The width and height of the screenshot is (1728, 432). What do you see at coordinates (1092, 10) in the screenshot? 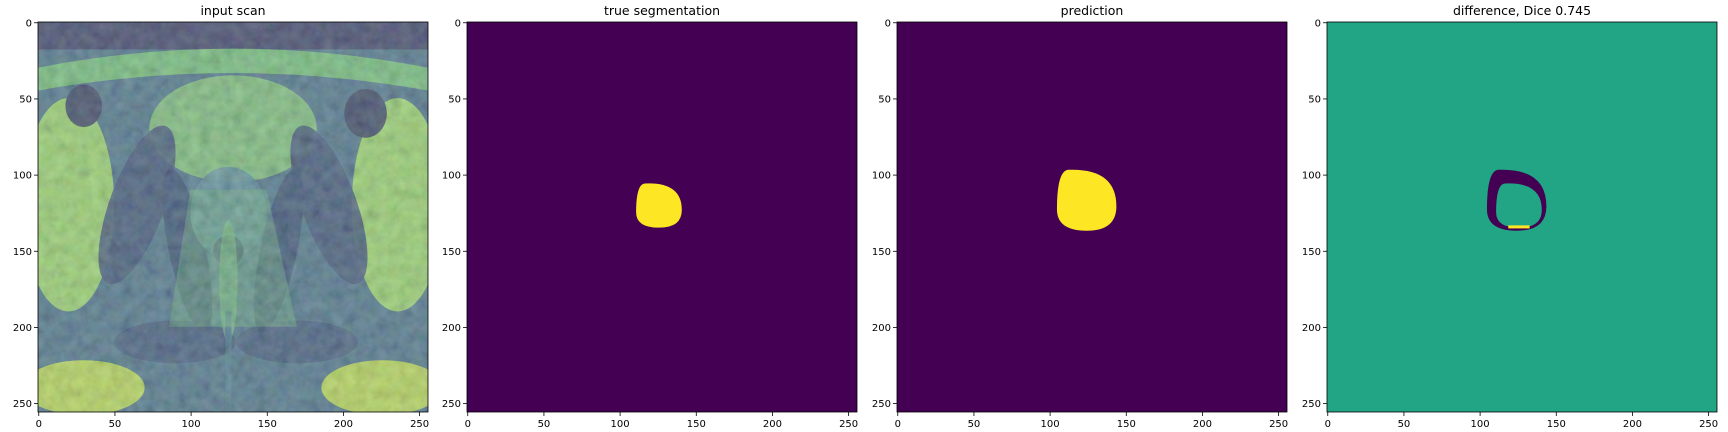
I see `panel-title: prediction` at bounding box center [1092, 10].